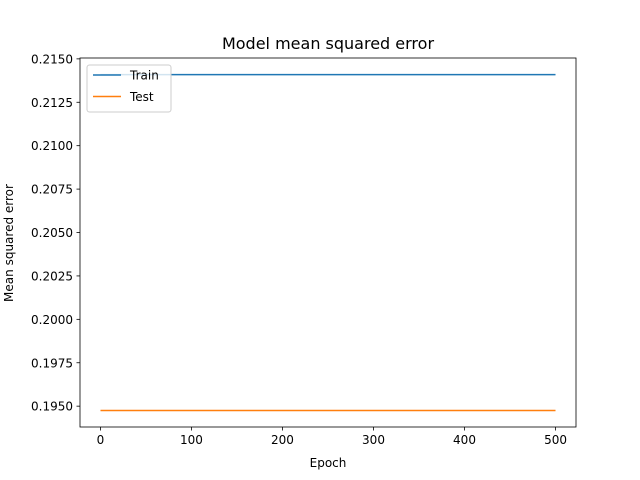  What do you see at coordinates (52, 233) in the screenshot?
I see `y-tick-label: 0.2050` at bounding box center [52, 233].